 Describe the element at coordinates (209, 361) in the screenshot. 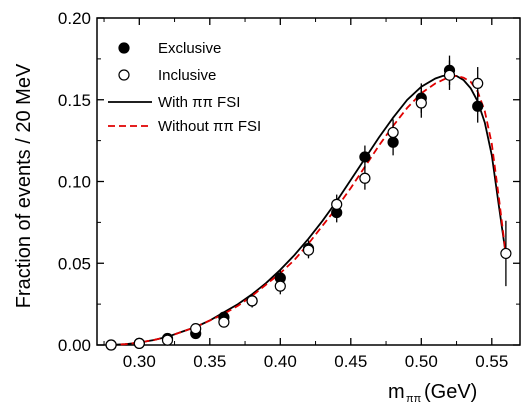

I see `x-tick-label: 0.35` at that location.